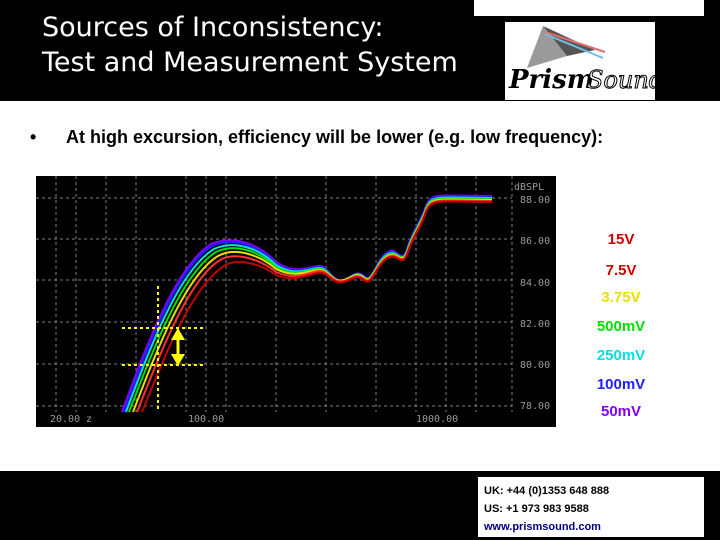 The image size is (720, 540). What do you see at coordinates (589, 8) in the screenshot?
I see `header-white-box` at bounding box center [589, 8].